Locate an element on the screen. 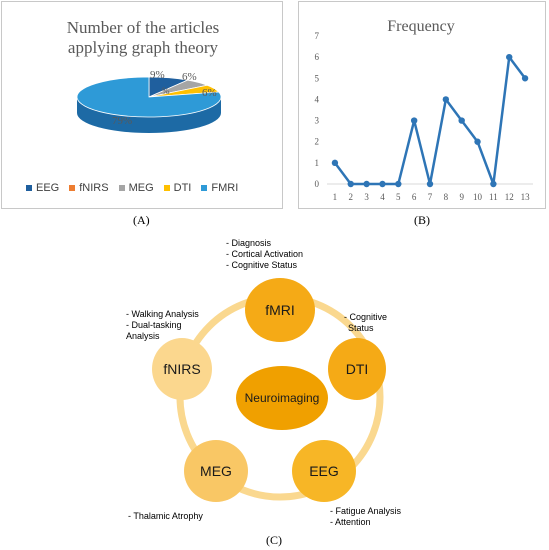 This screenshot has width=549, height=550. node-dti-label: DTI is located at coordinates (357, 369).